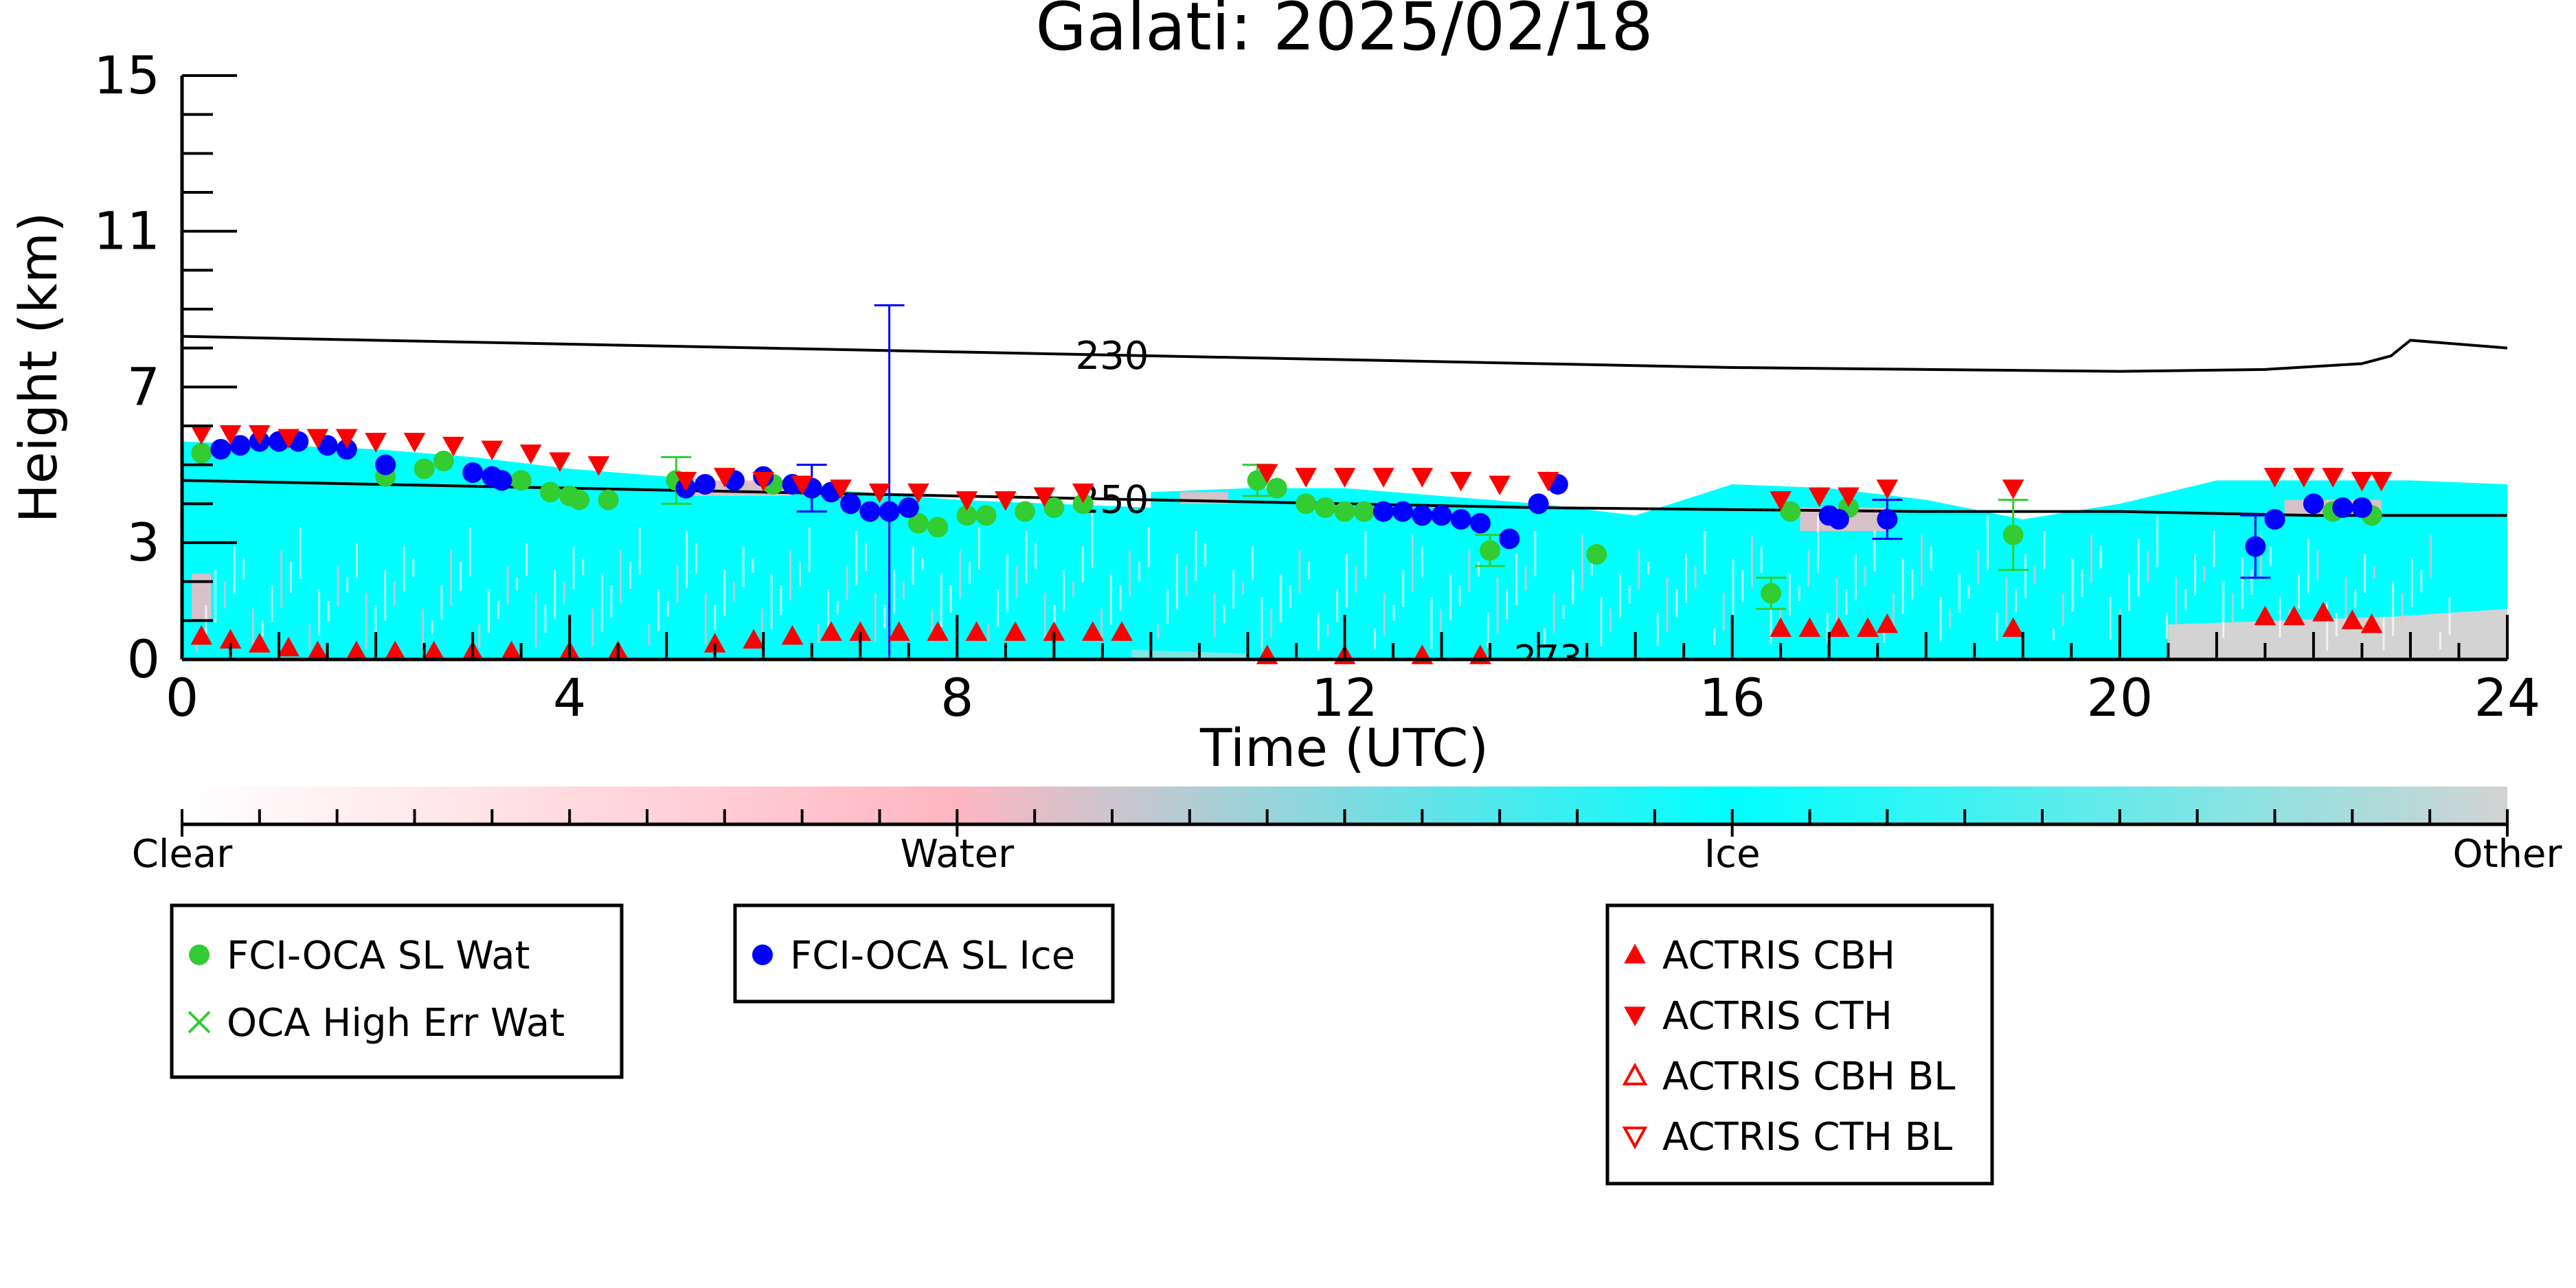 The height and width of the screenshot is (1288, 2576). What do you see at coordinates (1808, 1076) in the screenshot?
I see `legend-label: ACTRIS CBH BL` at bounding box center [1808, 1076].